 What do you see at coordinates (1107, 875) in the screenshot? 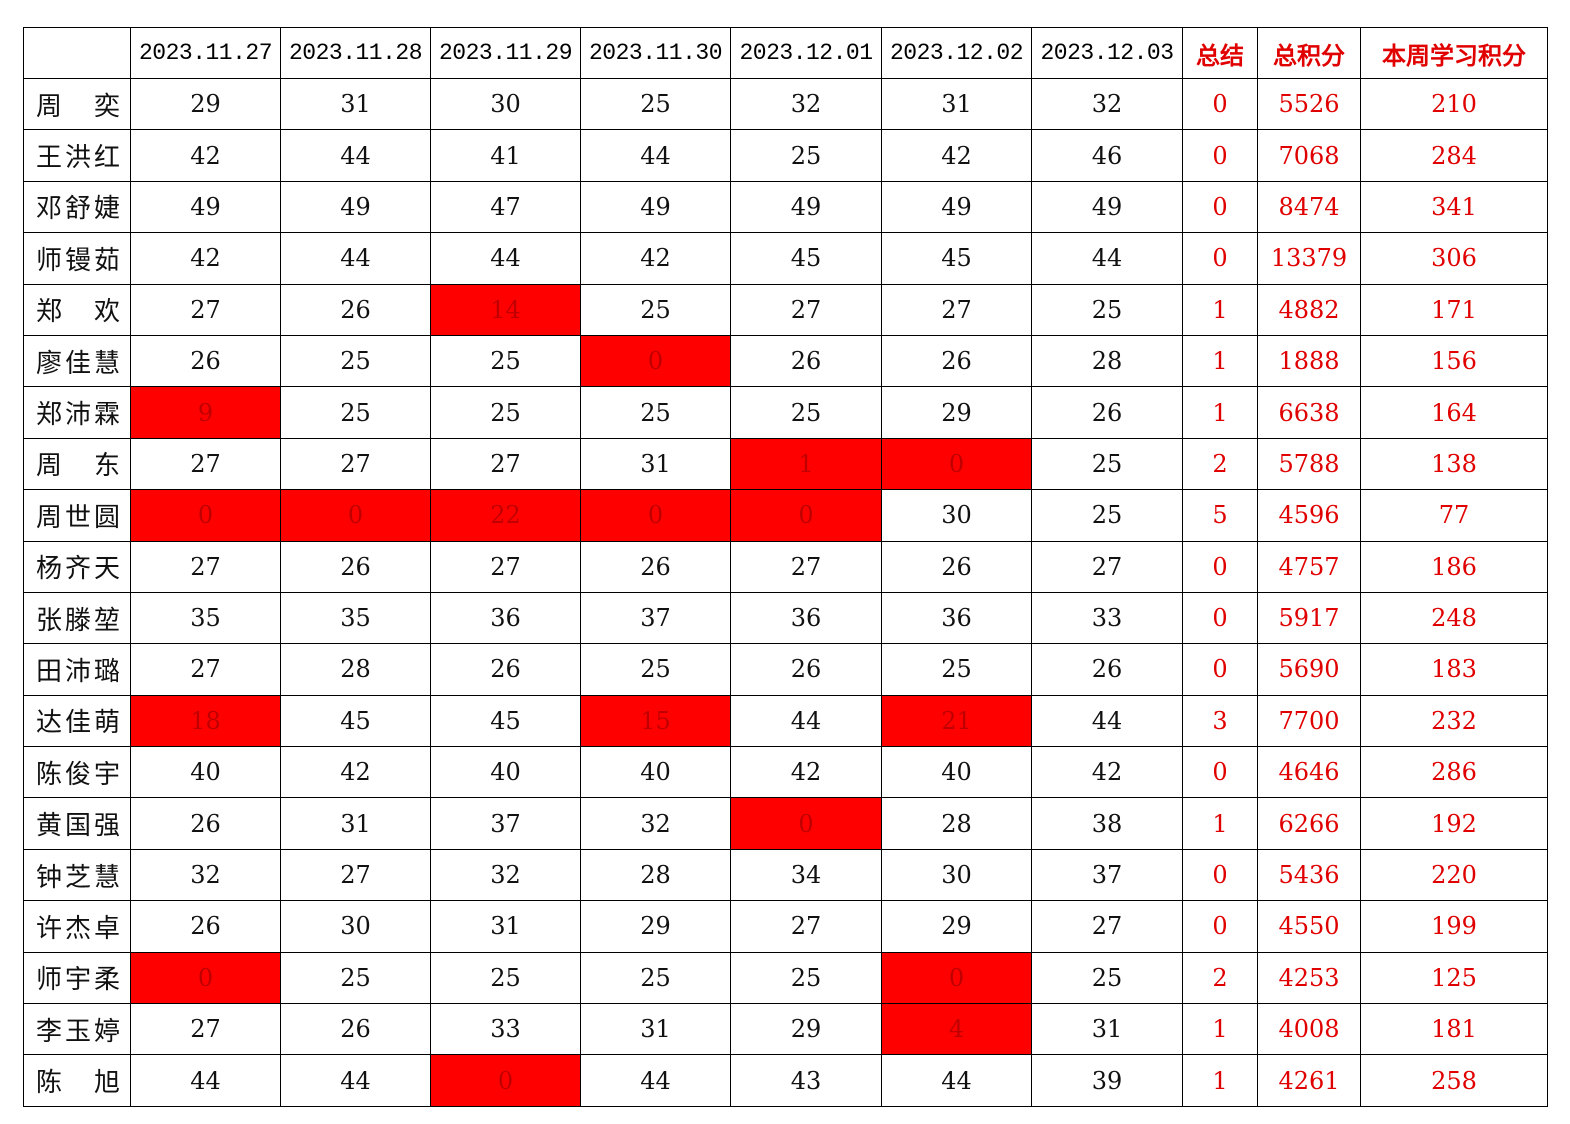
I see `score-cell: 37` at bounding box center [1107, 875].